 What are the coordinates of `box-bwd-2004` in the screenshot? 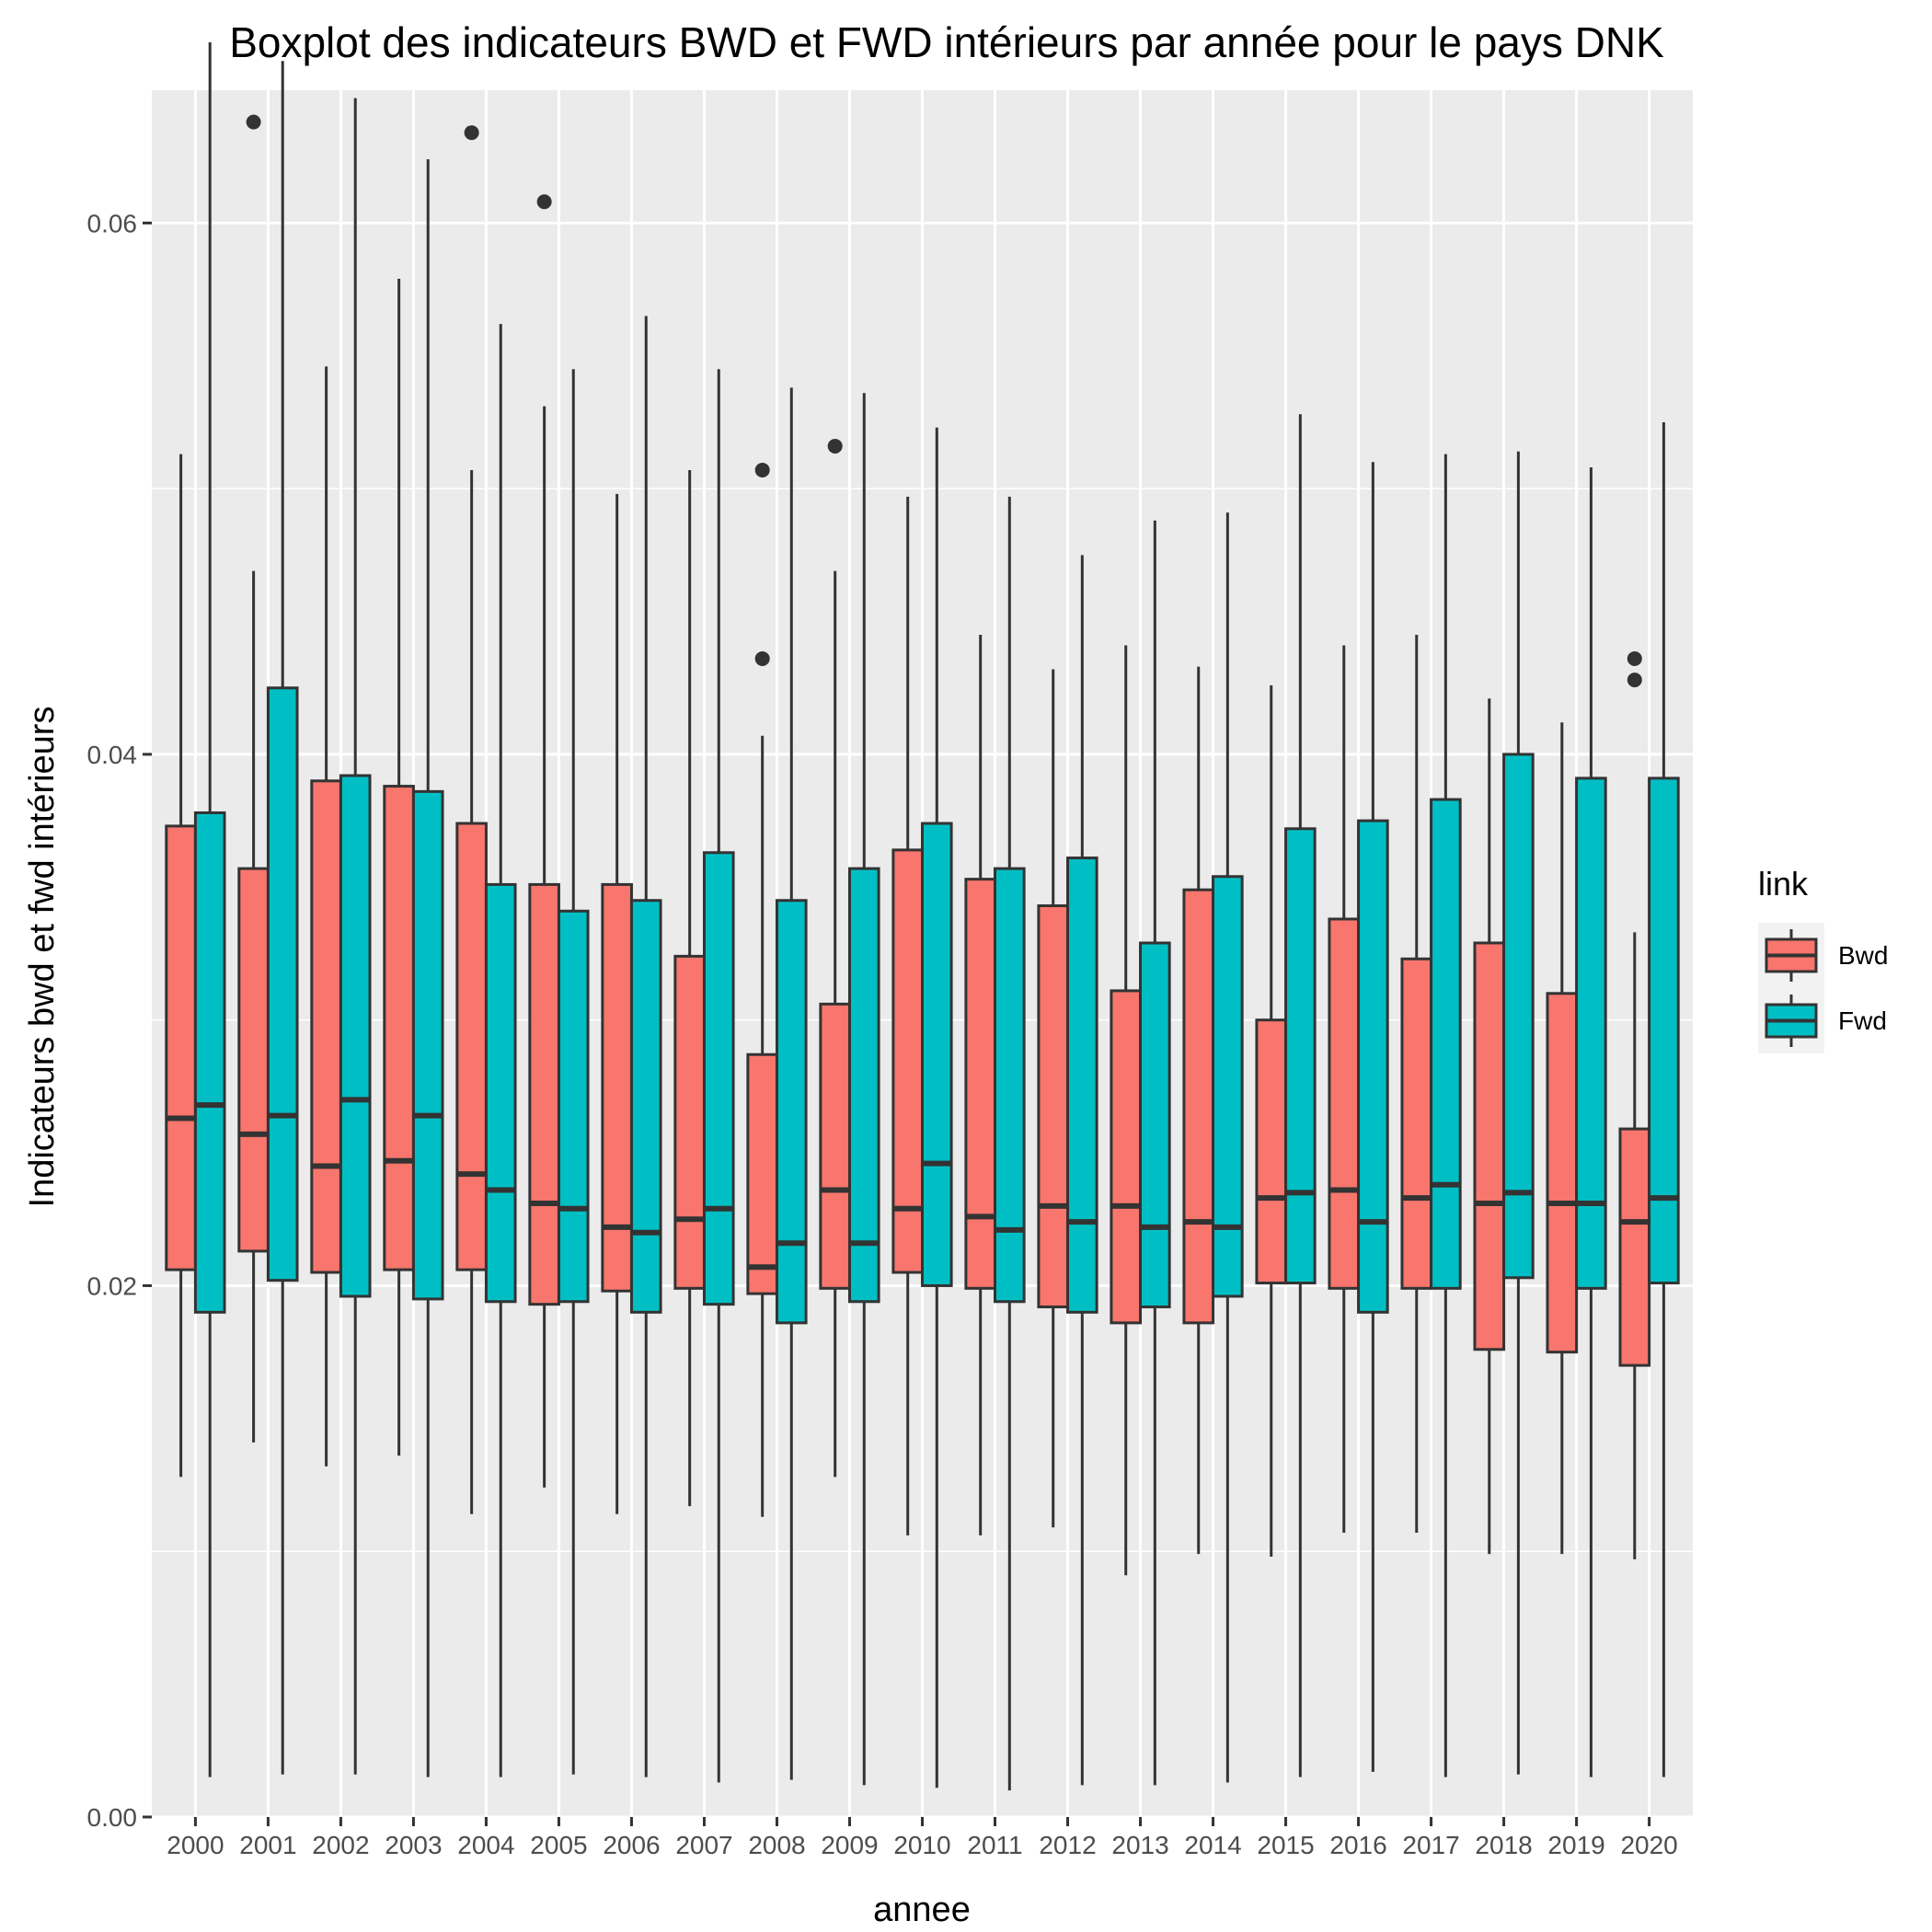 It's located at (471, 819).